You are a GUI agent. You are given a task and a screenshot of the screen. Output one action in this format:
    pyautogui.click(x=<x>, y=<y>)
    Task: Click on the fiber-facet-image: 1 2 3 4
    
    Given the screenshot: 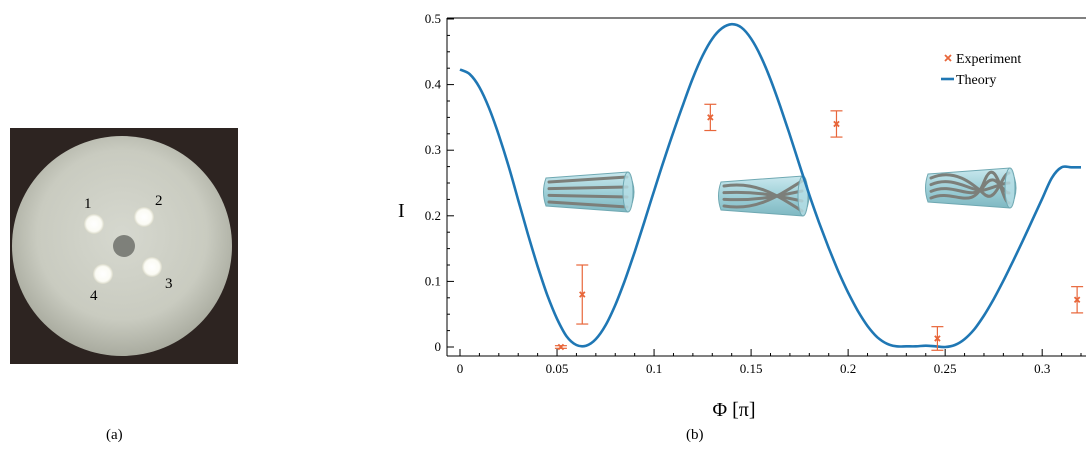 What is the action you would take?
    pyautogui.click(x=124, y=246)
    